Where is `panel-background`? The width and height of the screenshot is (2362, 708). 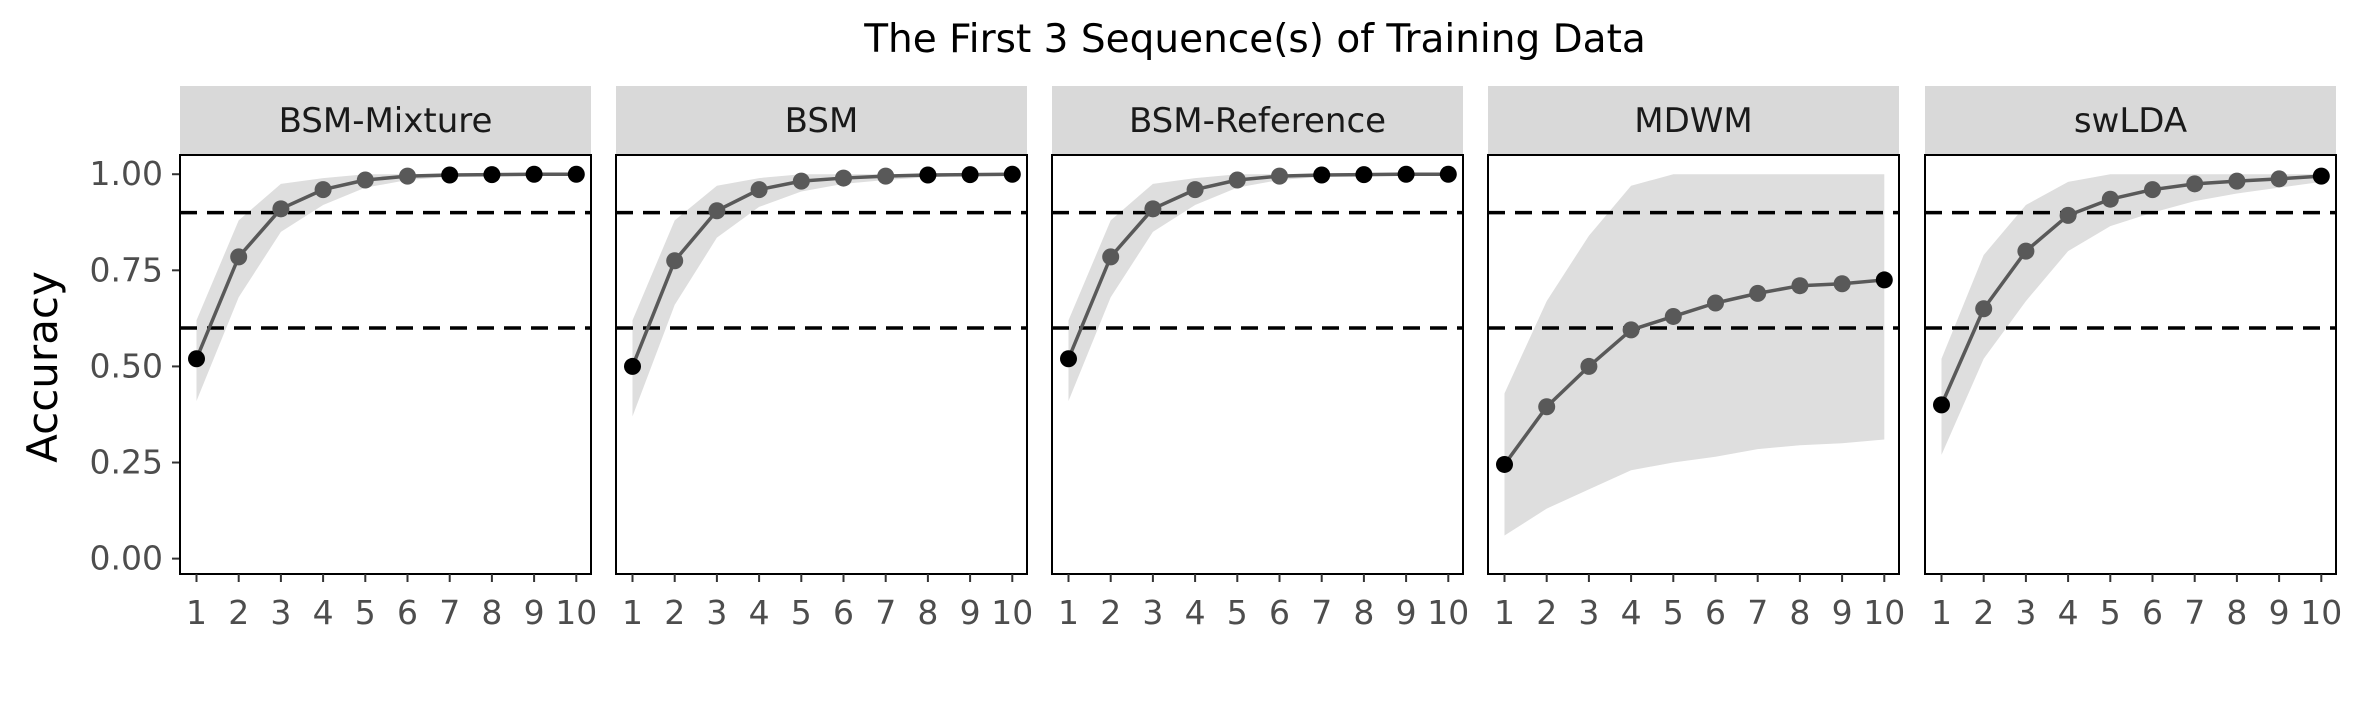 panel-background is located at coordinates (2130, 364).